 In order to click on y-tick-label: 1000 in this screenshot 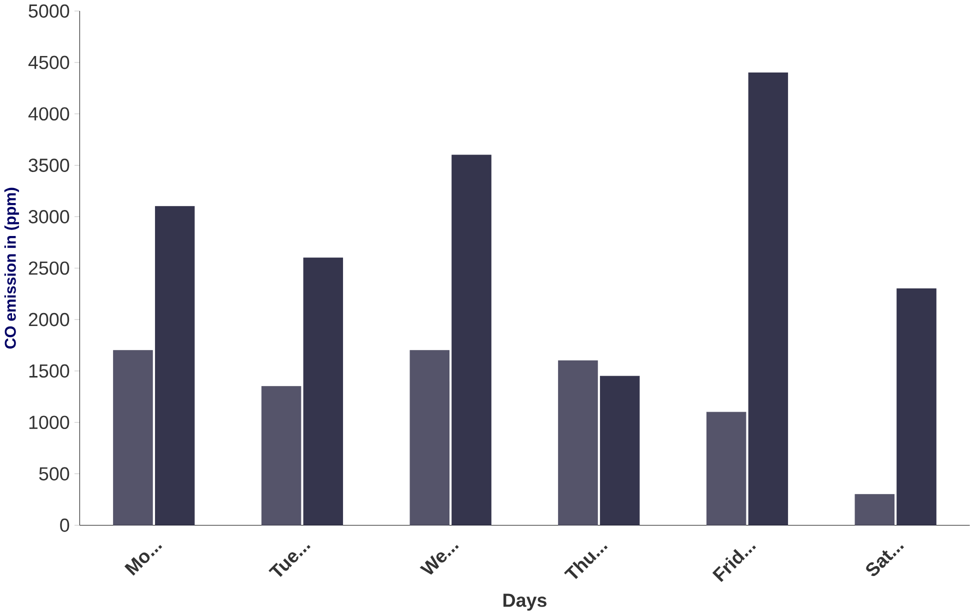, I will do `click(49, 423)`.